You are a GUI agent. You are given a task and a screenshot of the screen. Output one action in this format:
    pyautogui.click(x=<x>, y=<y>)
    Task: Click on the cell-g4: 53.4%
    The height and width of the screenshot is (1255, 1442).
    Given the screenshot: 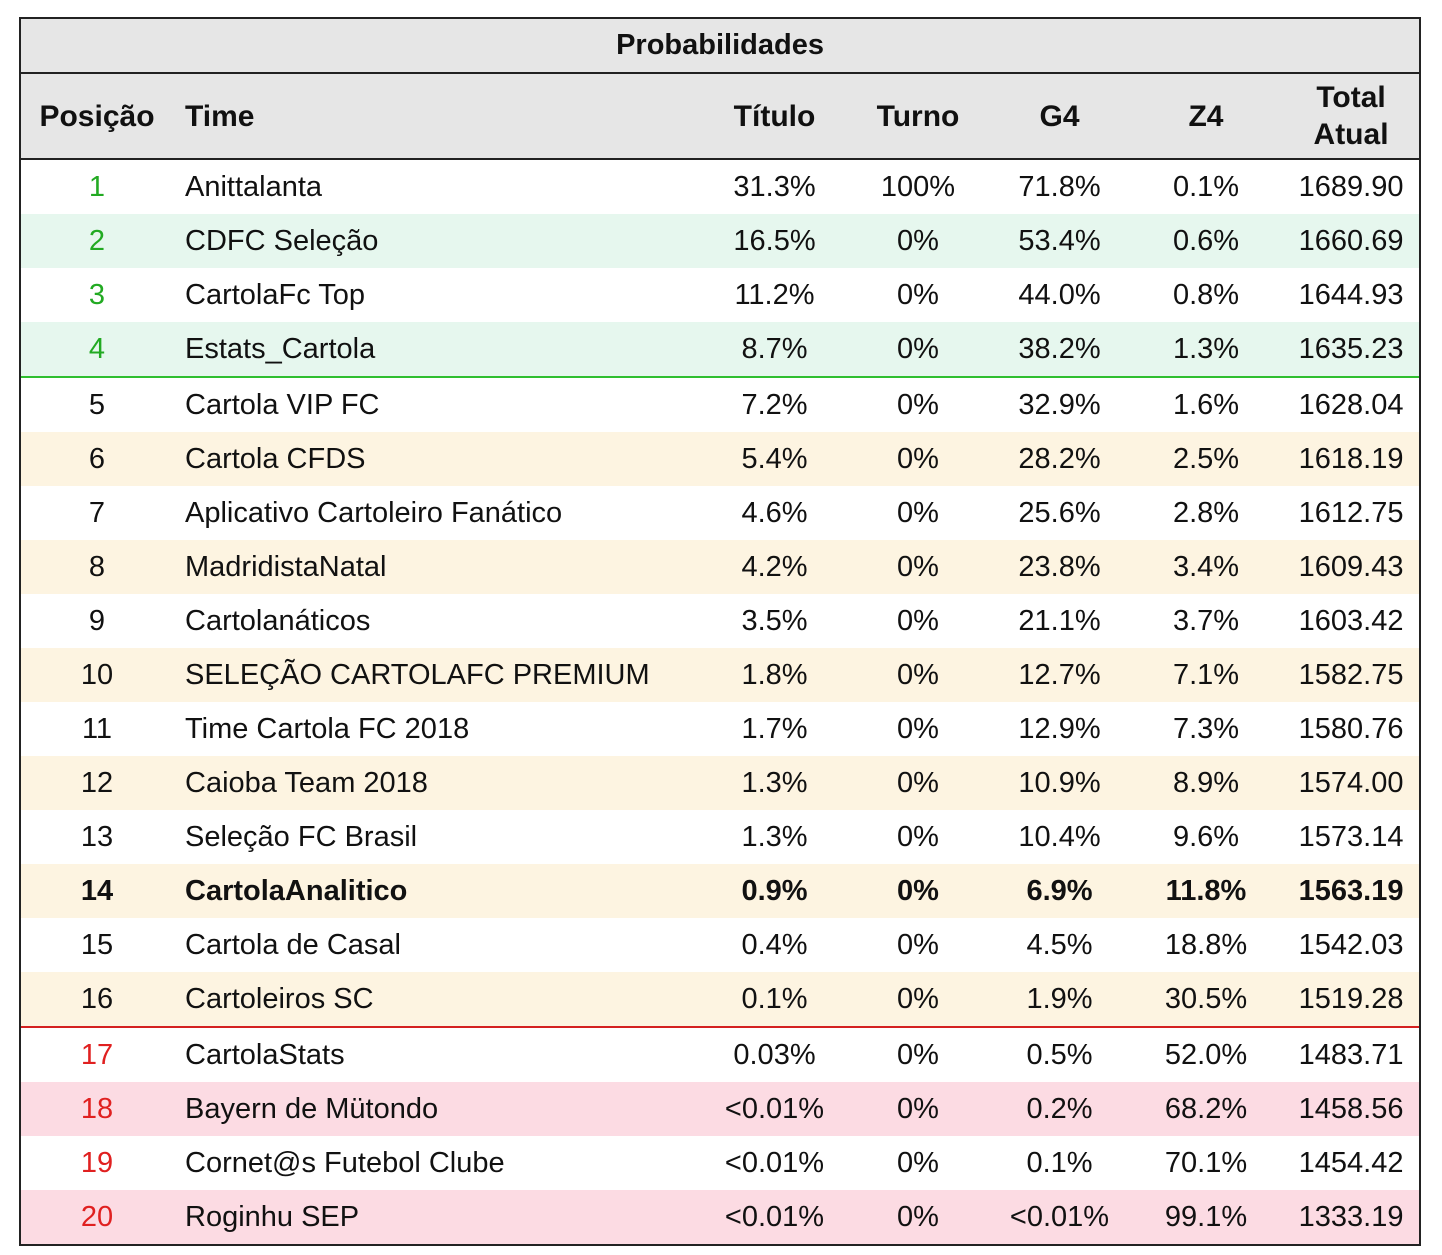 What is the action you would take?
    pyautogui.click(x=1059, y=241)
    